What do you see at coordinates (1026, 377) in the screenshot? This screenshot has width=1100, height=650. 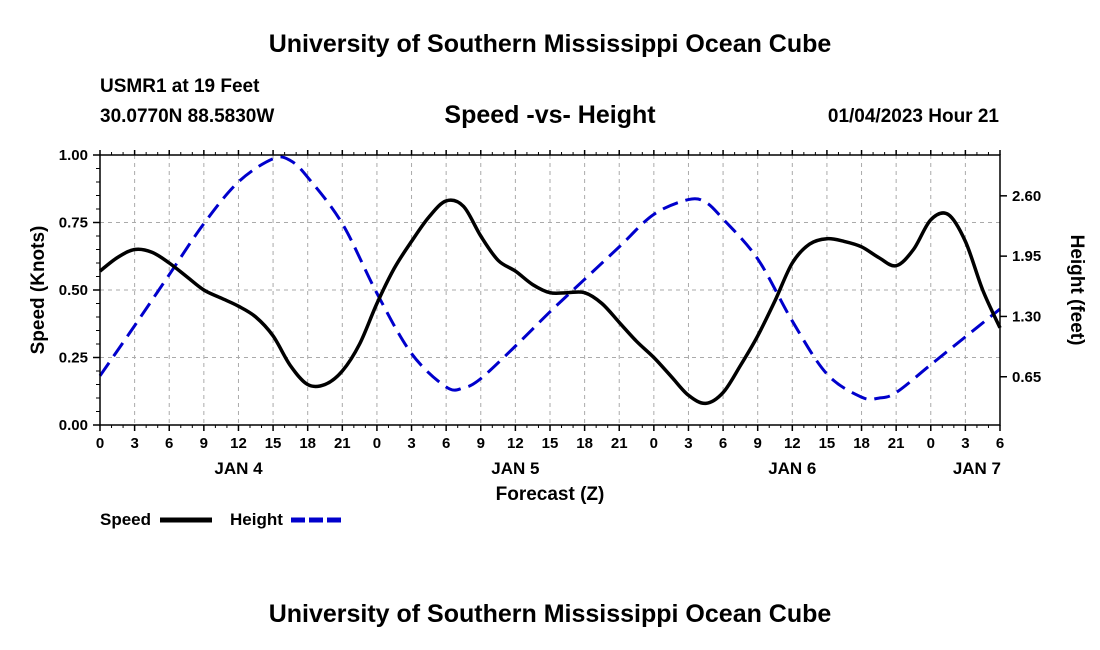 I see `y2-tick-label: 0.65` at bounding box center [1026, 377].